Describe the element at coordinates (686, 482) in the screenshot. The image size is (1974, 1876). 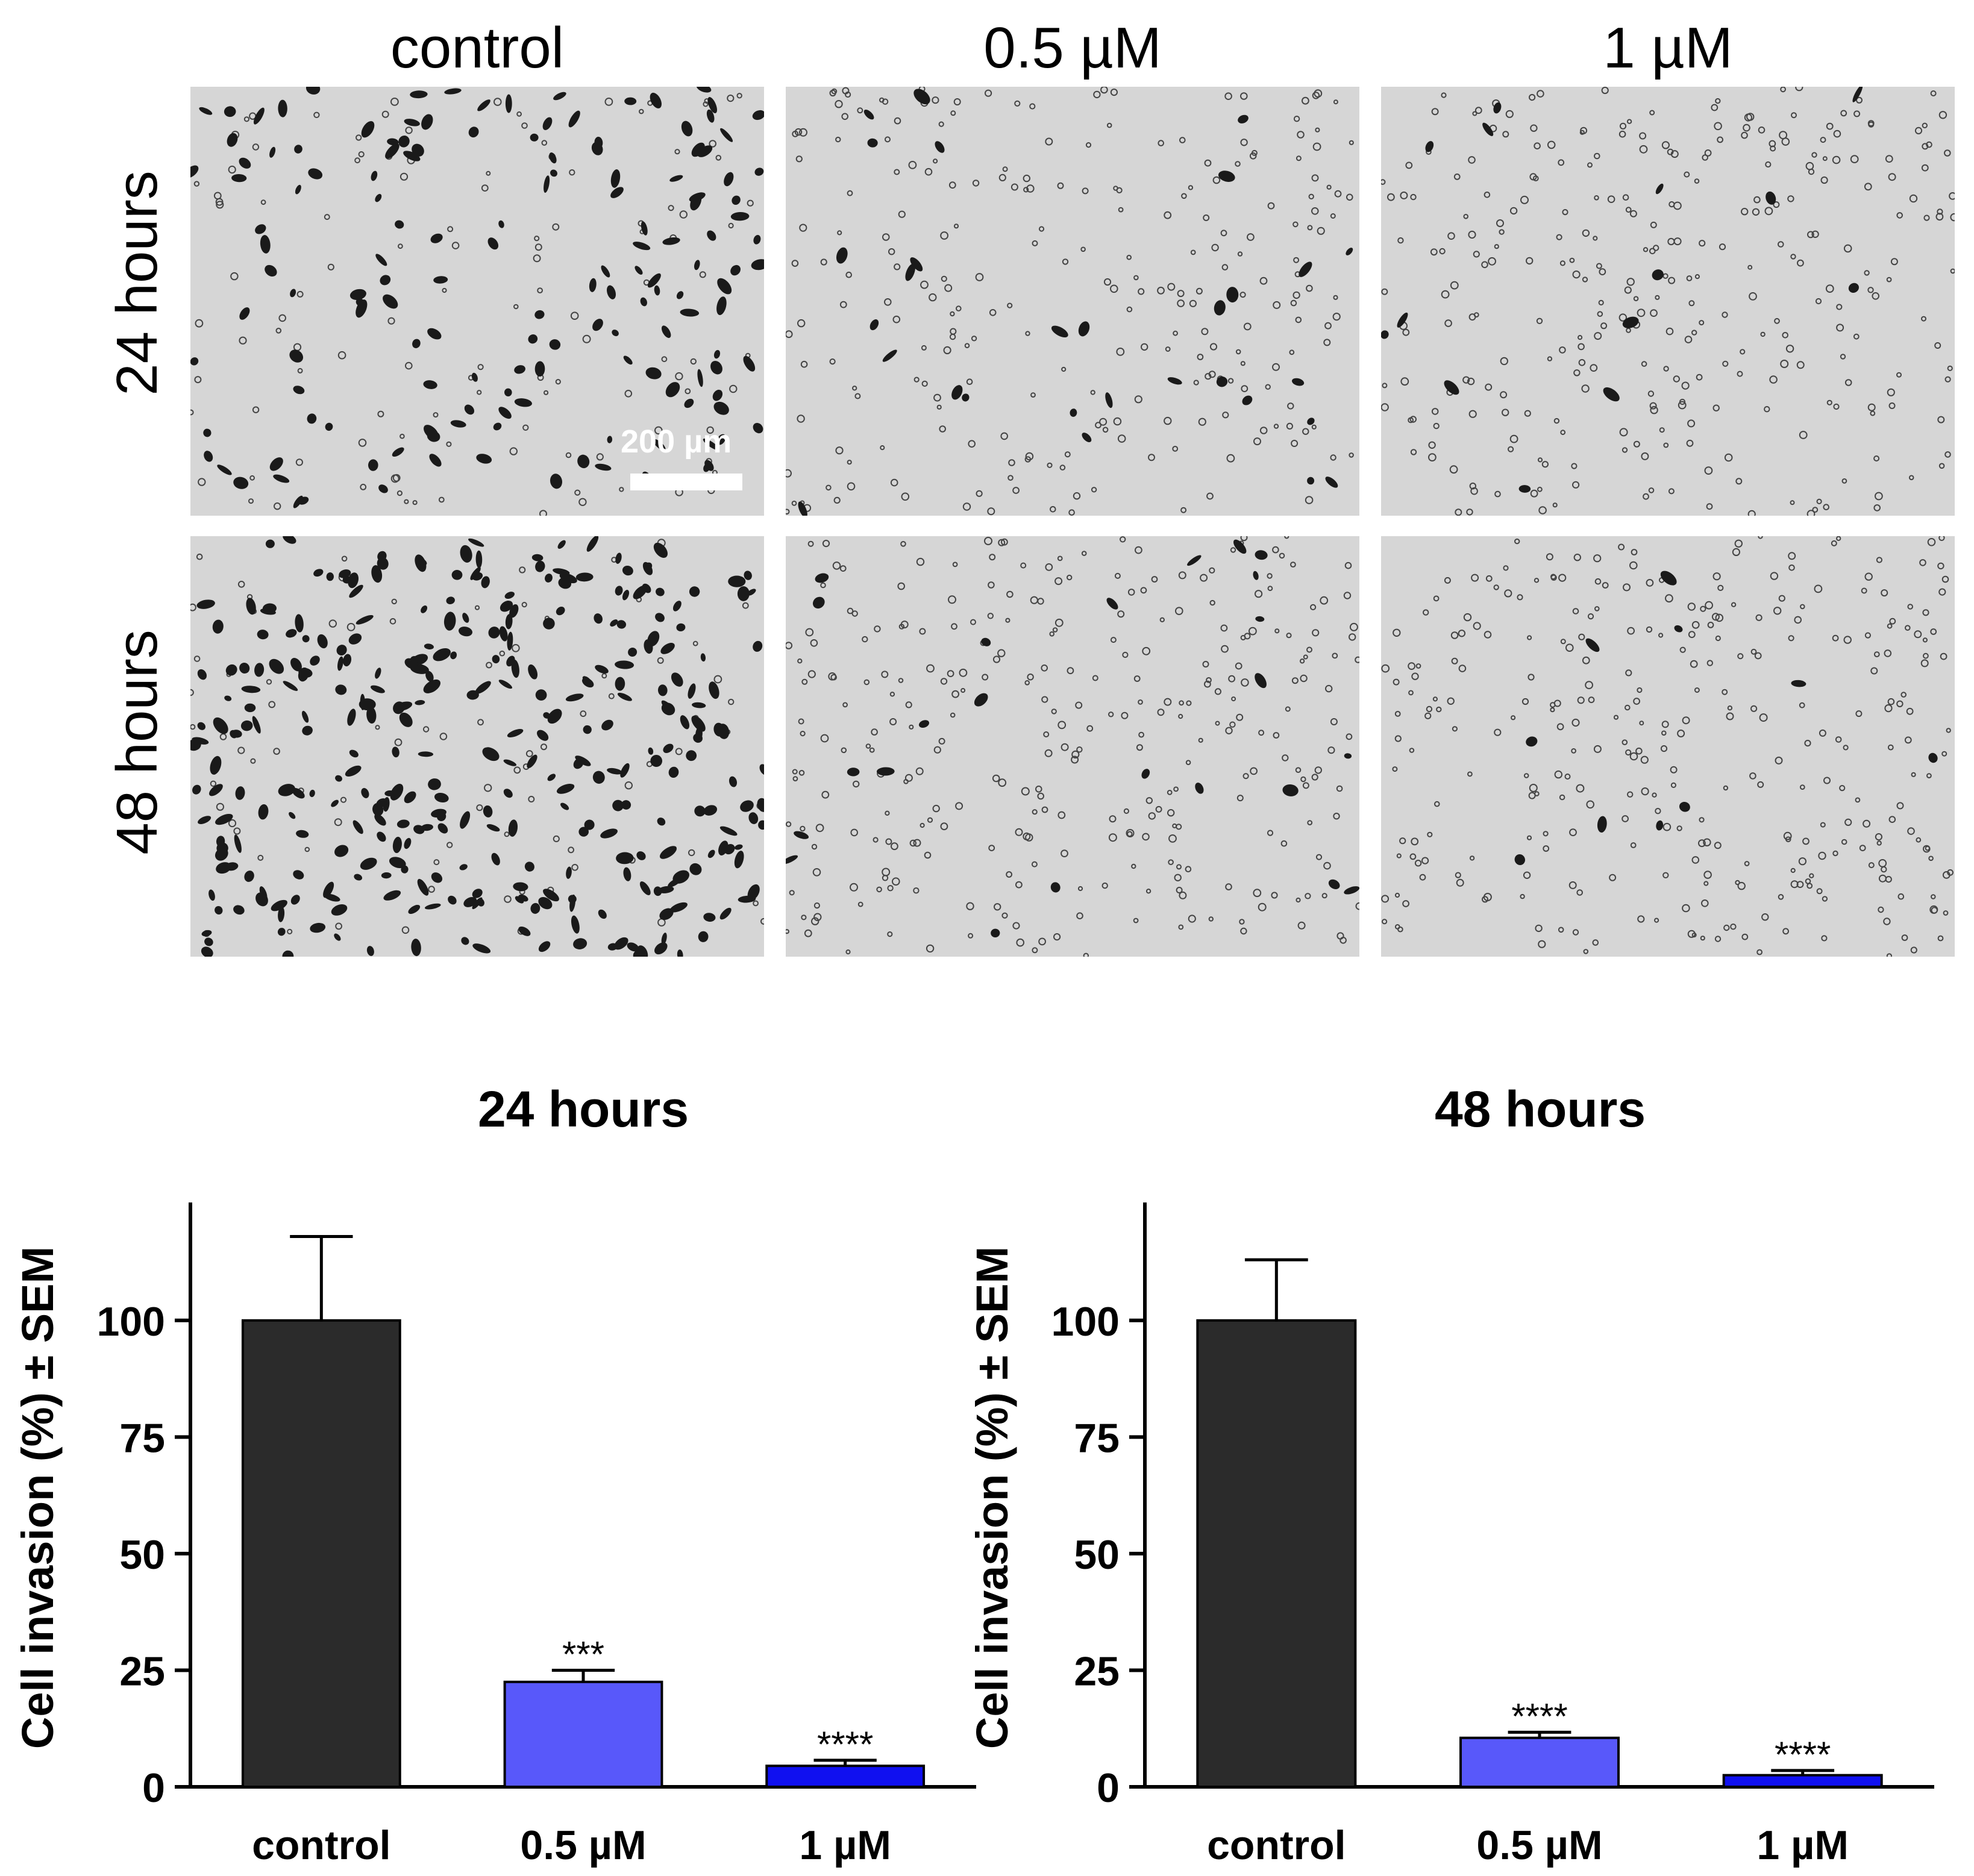
I see `scale-bar` at that location.